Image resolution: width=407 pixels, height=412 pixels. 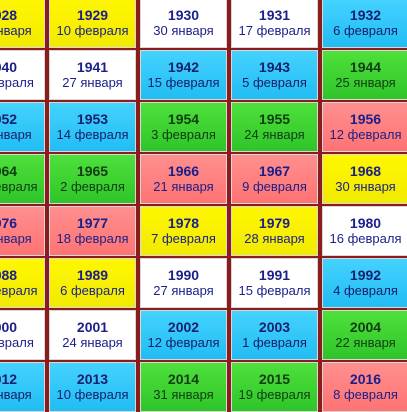 I want to click on year-cell: 197631 января, so click(x=22, y=231).